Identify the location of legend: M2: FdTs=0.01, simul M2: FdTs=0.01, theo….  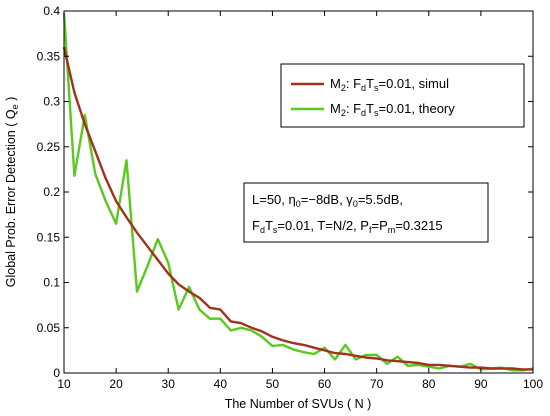
(402, 95).